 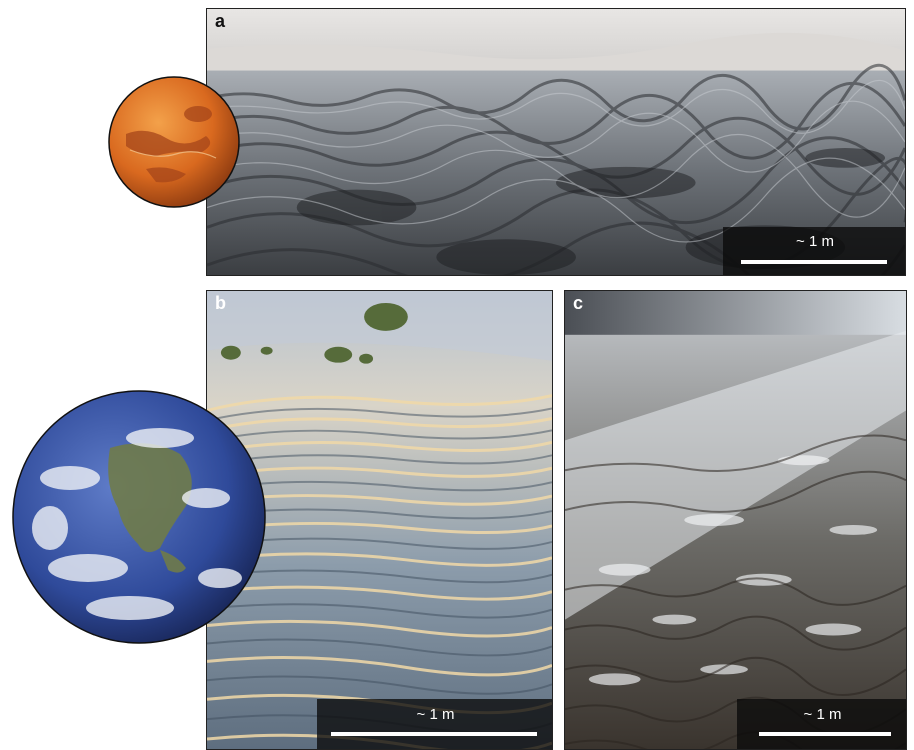 I want to click on panel-c-scale-label: ~ 1 m, so click(x=822, y=714).